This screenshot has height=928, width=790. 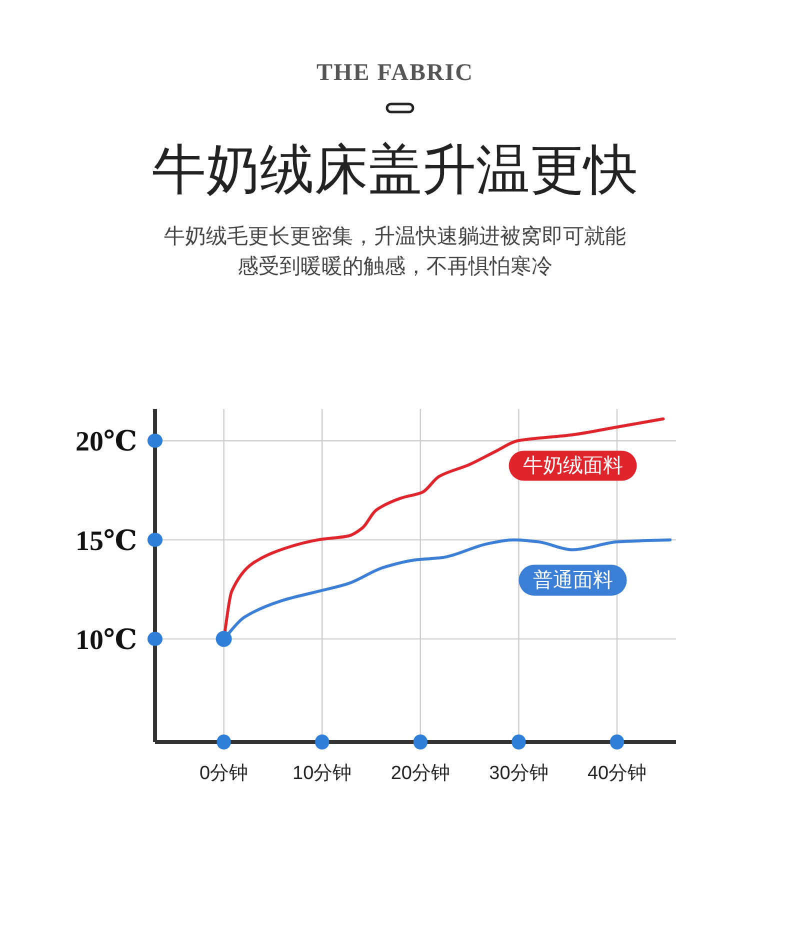 I want to click on series-label: 普通面料, so click(x=572, y=580).